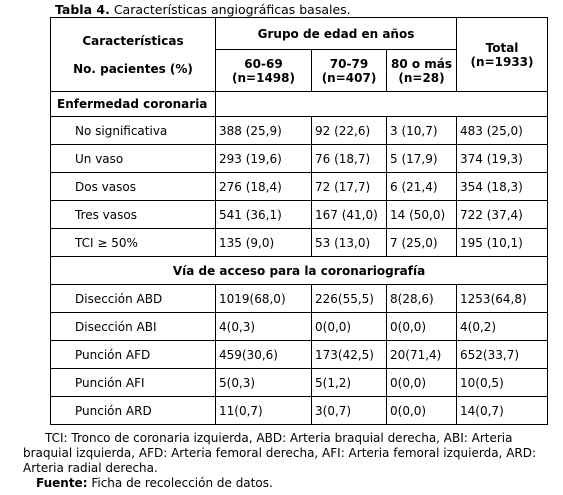 This screenshot has height=495, width=563. Describe the element at coordinates (502, 214) in the screenshot. I see `cell-total: 722 (37,4)` at that location.